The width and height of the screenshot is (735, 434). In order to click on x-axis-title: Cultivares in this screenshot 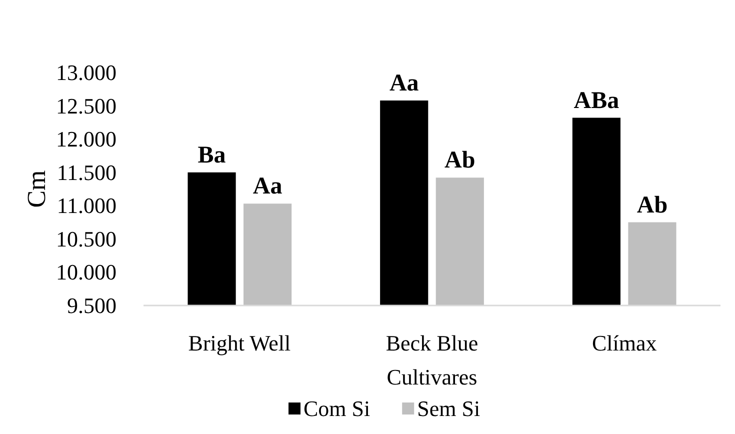, I will do `click(432, 377)`.